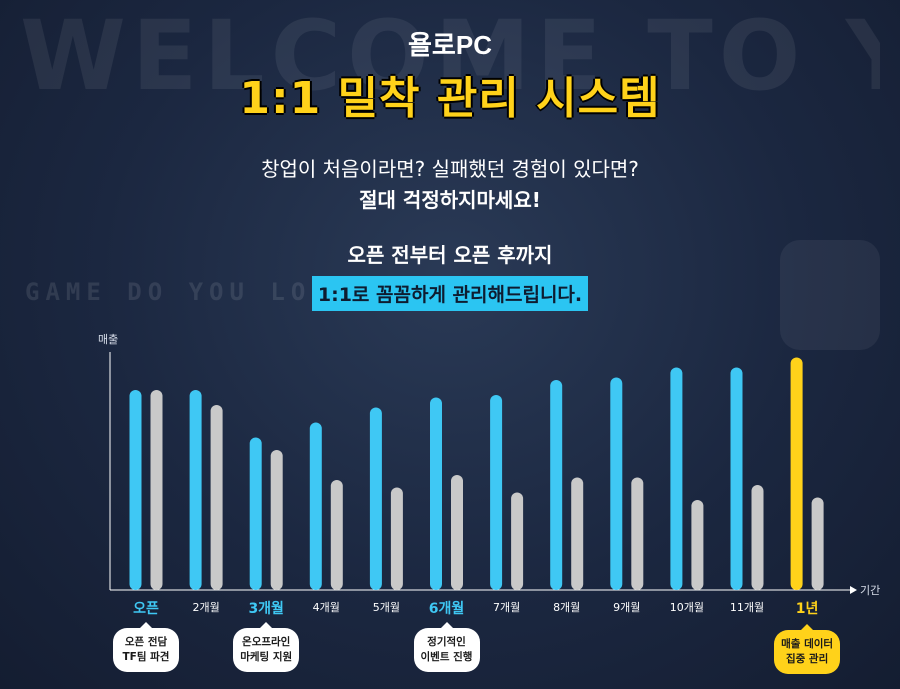 The width and height of the screenshot is (900, 689). I want to click on intro-line-1: 창업이 처음이라면? 실패했던 경험이 있다면?, so click(450, 169).